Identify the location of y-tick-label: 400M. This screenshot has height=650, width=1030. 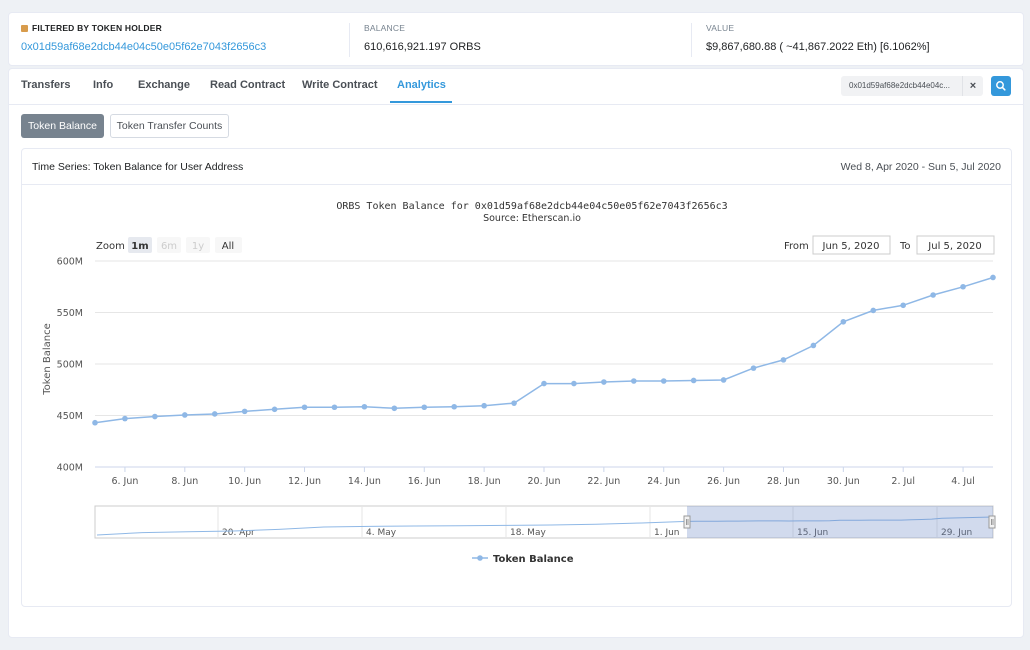
(70, 468).